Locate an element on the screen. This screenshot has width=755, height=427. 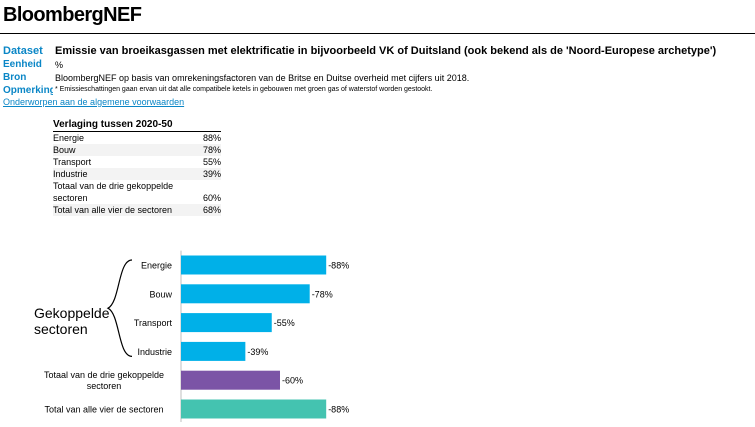
bar-data-label: -78% is located at coordinates (322, 294).